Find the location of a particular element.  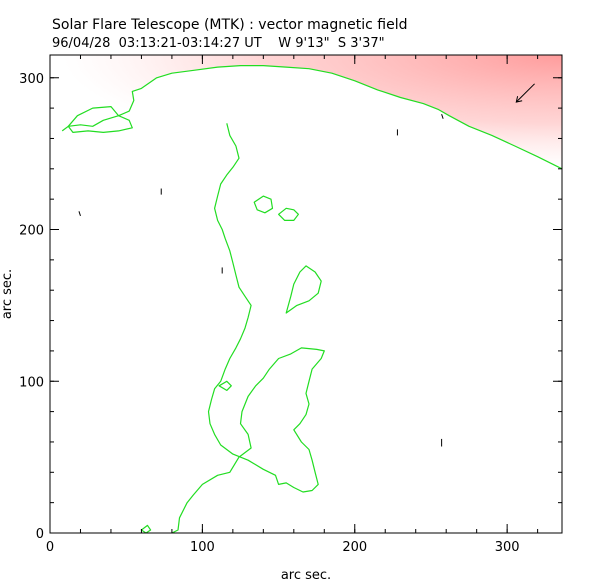

y-axis-label: arc sec. is located at coordinates (7, 294).